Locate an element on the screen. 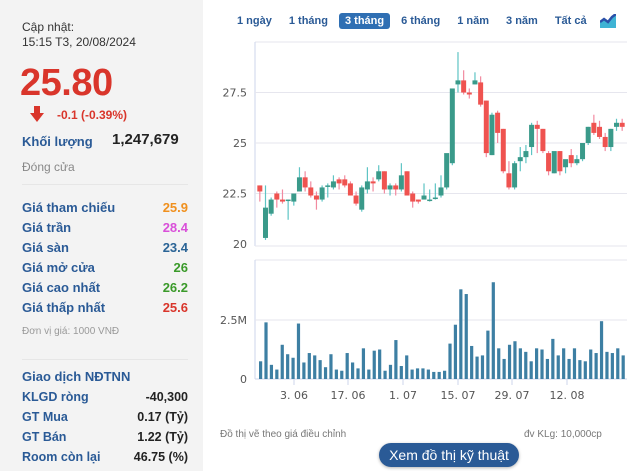  market-status: Đóng cửa is located at coordinates (48, 167).